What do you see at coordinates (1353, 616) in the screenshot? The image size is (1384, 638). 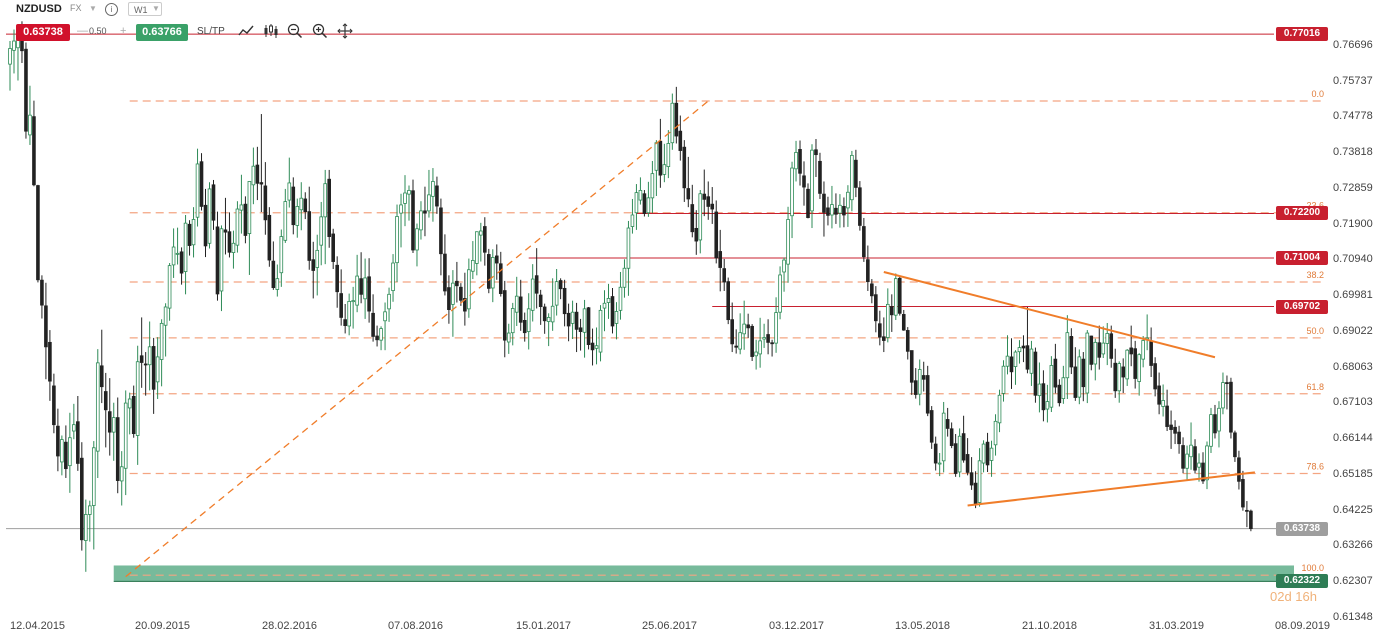 I see `price-axis-tick: 0.61348` at bounding box center [1353, 616].